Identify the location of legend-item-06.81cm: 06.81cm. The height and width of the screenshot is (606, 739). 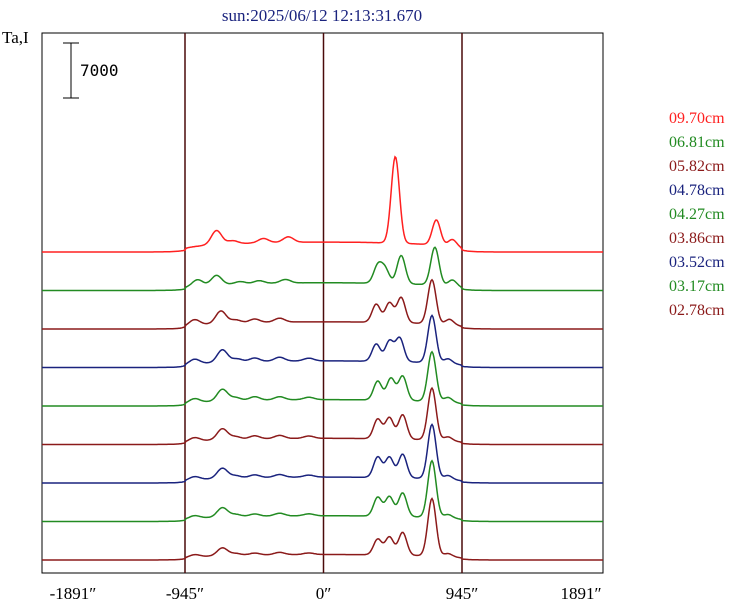
(697, 142).